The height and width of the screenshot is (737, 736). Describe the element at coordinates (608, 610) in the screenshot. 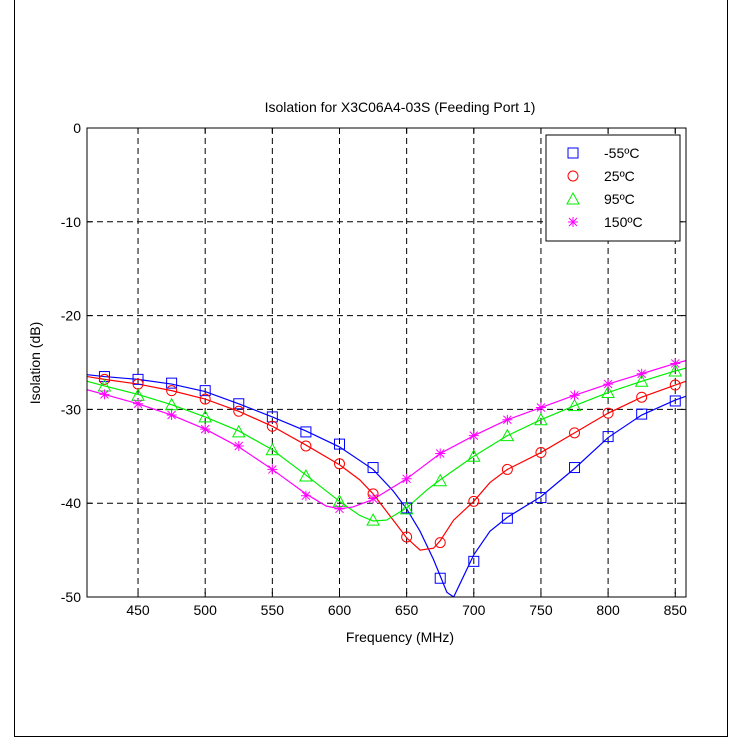

I see `x-tick-label: 800` at that location.